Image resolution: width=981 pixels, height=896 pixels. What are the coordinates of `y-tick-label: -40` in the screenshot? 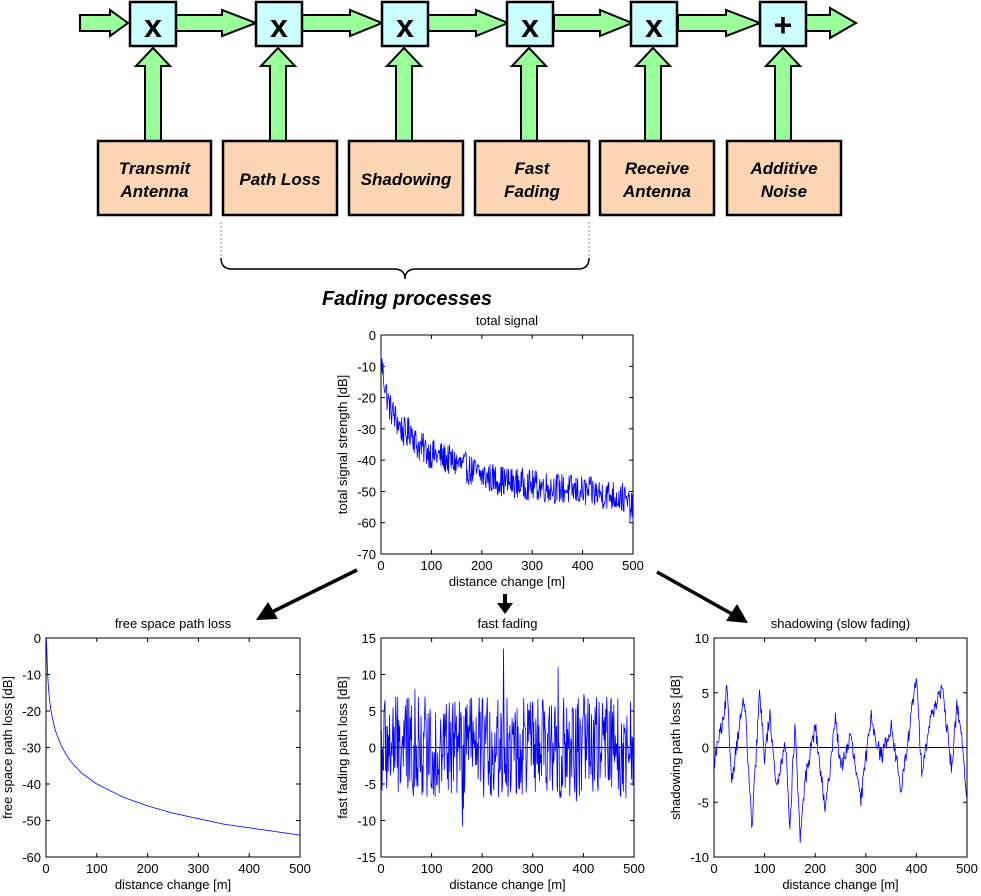 It's located at (31, 784).